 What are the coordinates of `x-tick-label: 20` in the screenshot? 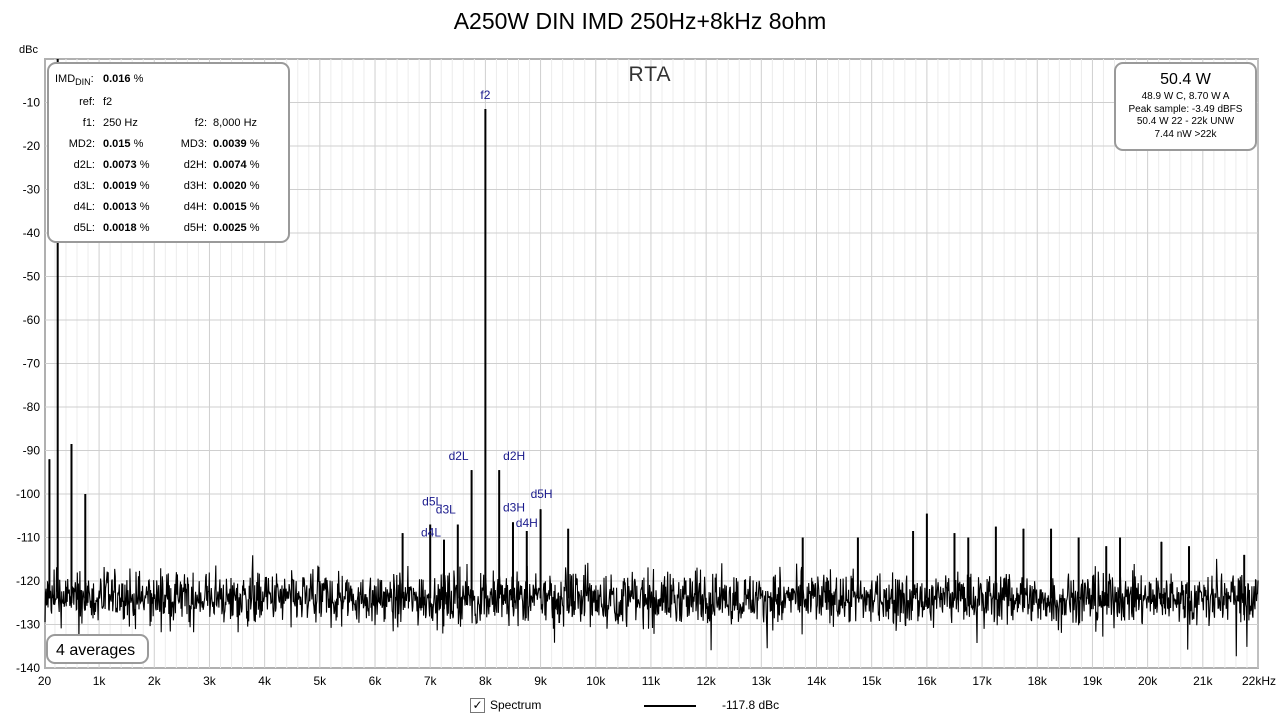 It's located at (45, 681).